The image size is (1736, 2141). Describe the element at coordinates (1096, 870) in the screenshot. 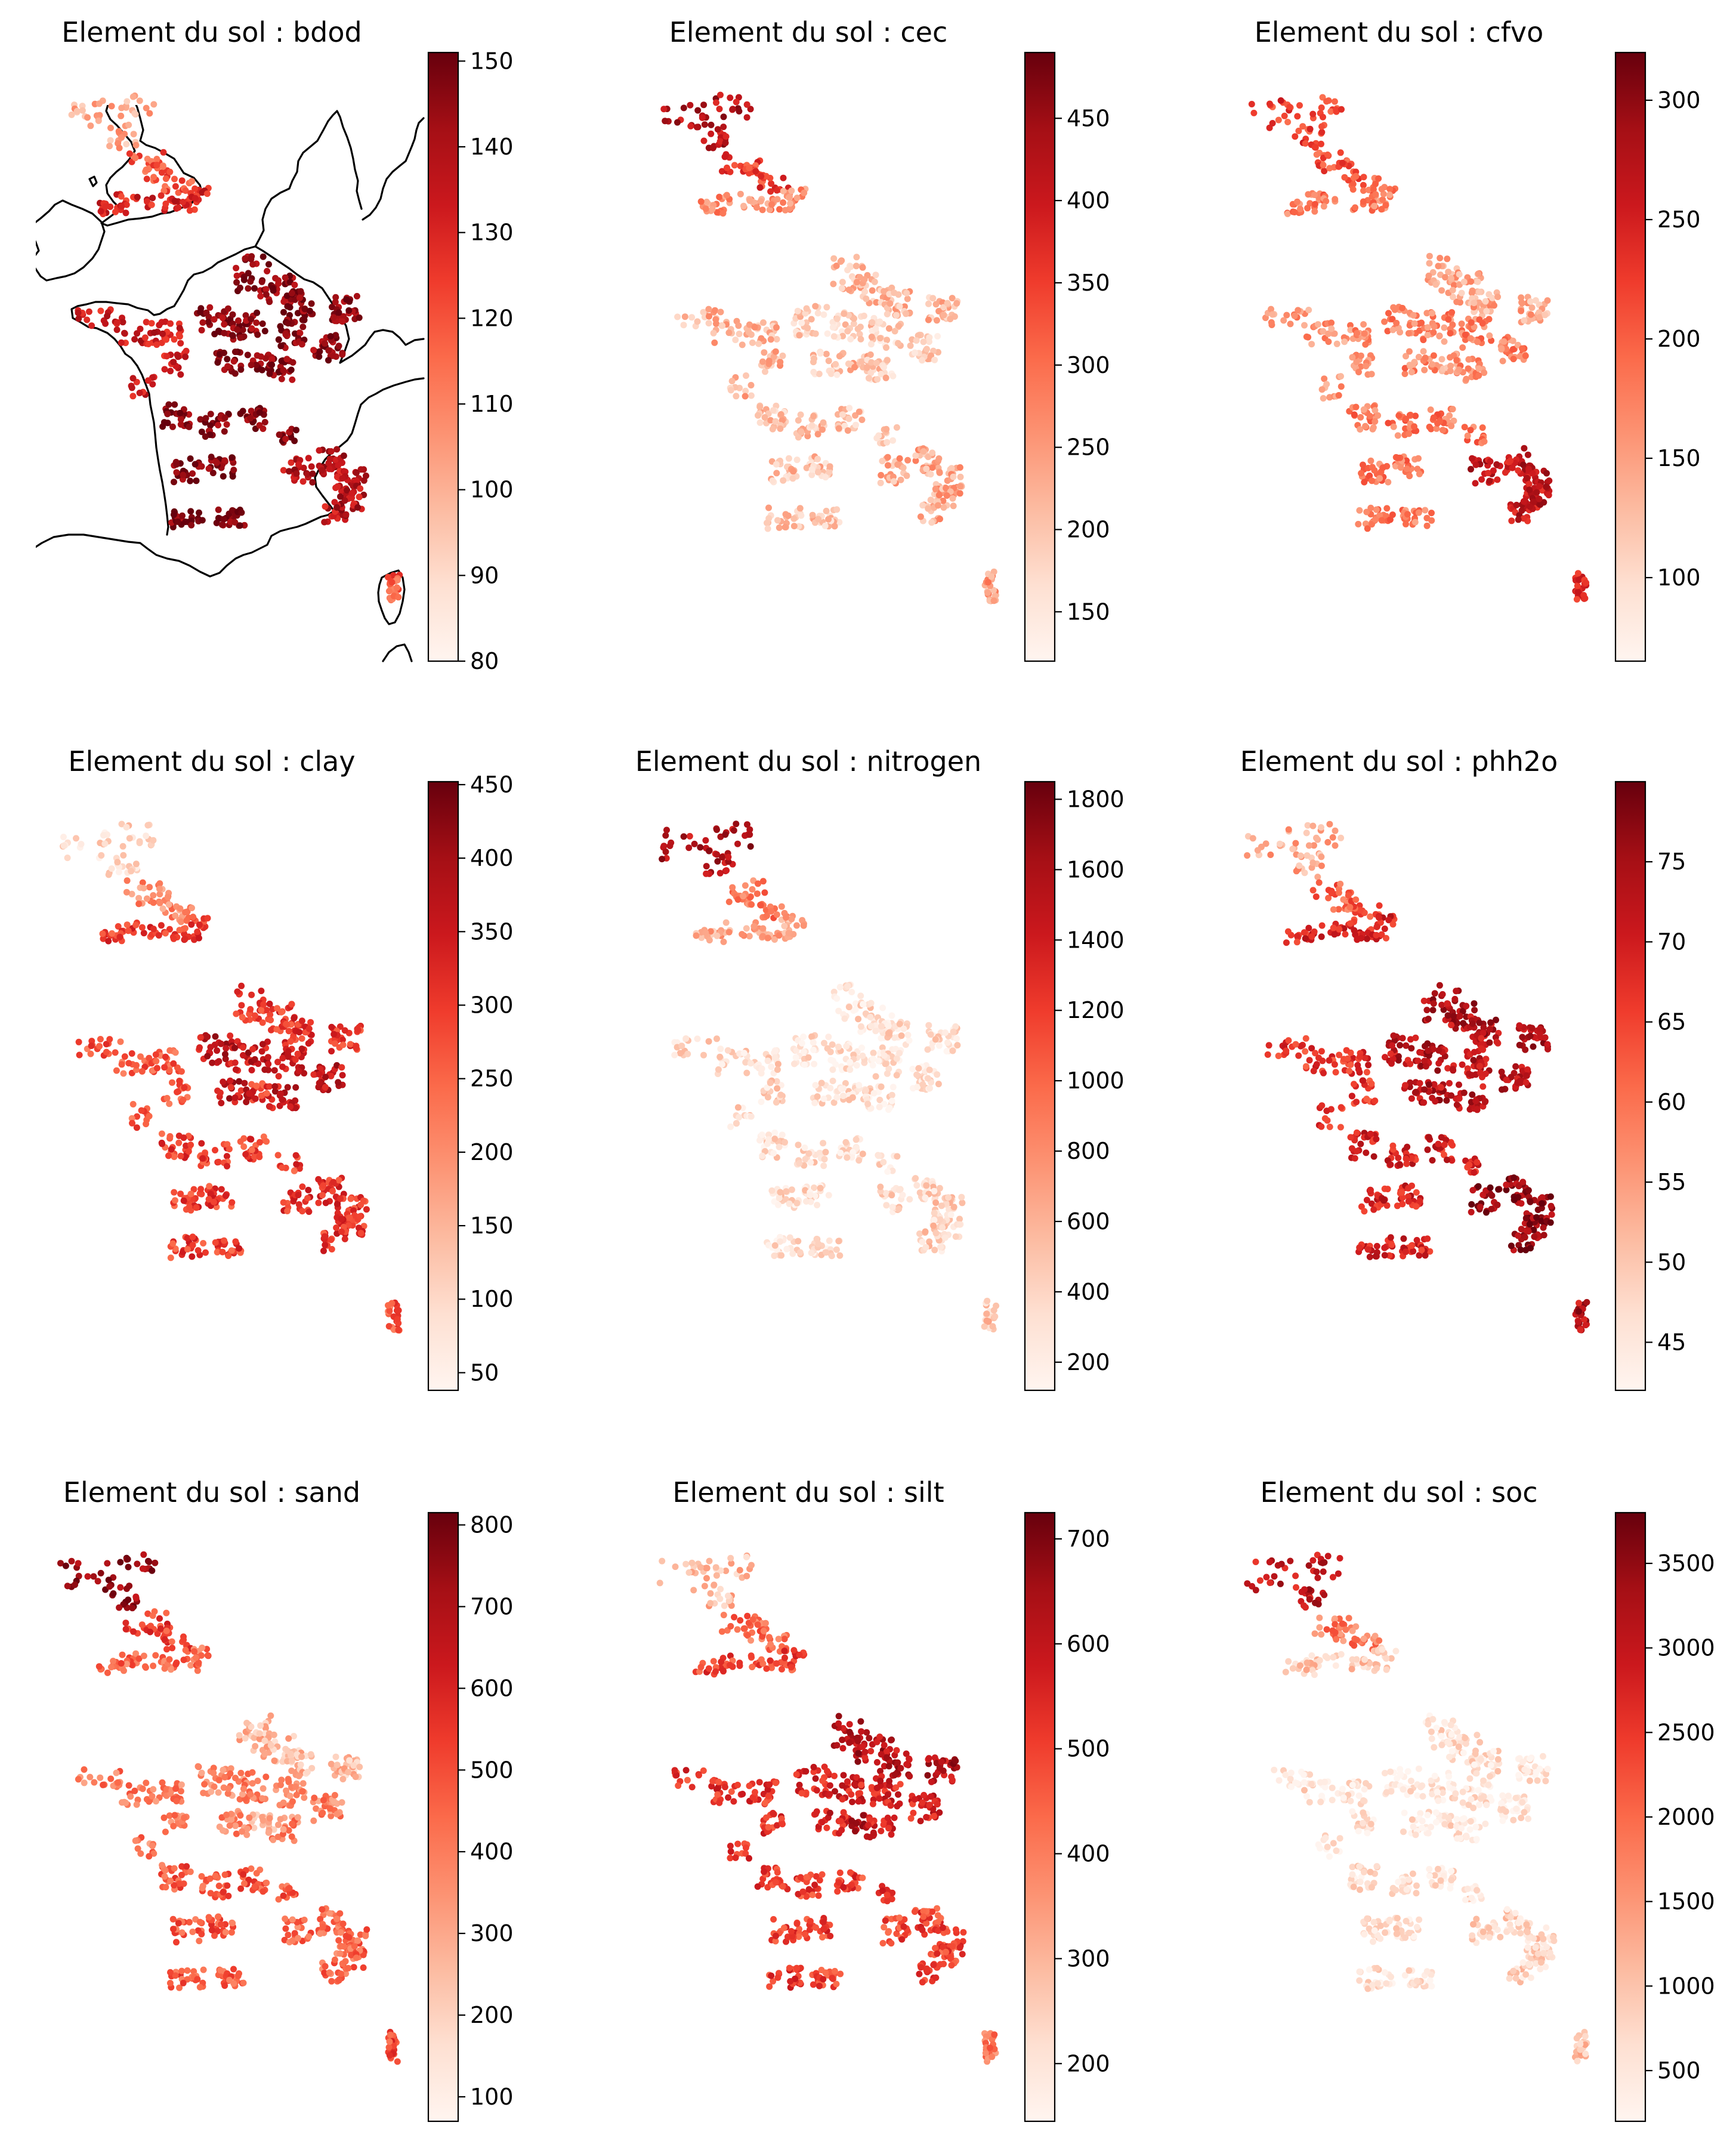

I see `colorbar-tick-label: 1600` at that location.